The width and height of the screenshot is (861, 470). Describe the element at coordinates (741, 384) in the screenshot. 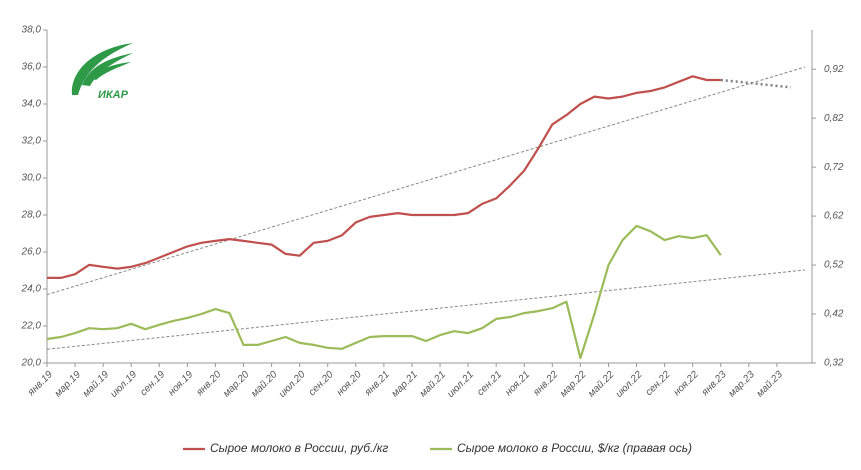

I see `x-tick-label: мар.23` at that location.